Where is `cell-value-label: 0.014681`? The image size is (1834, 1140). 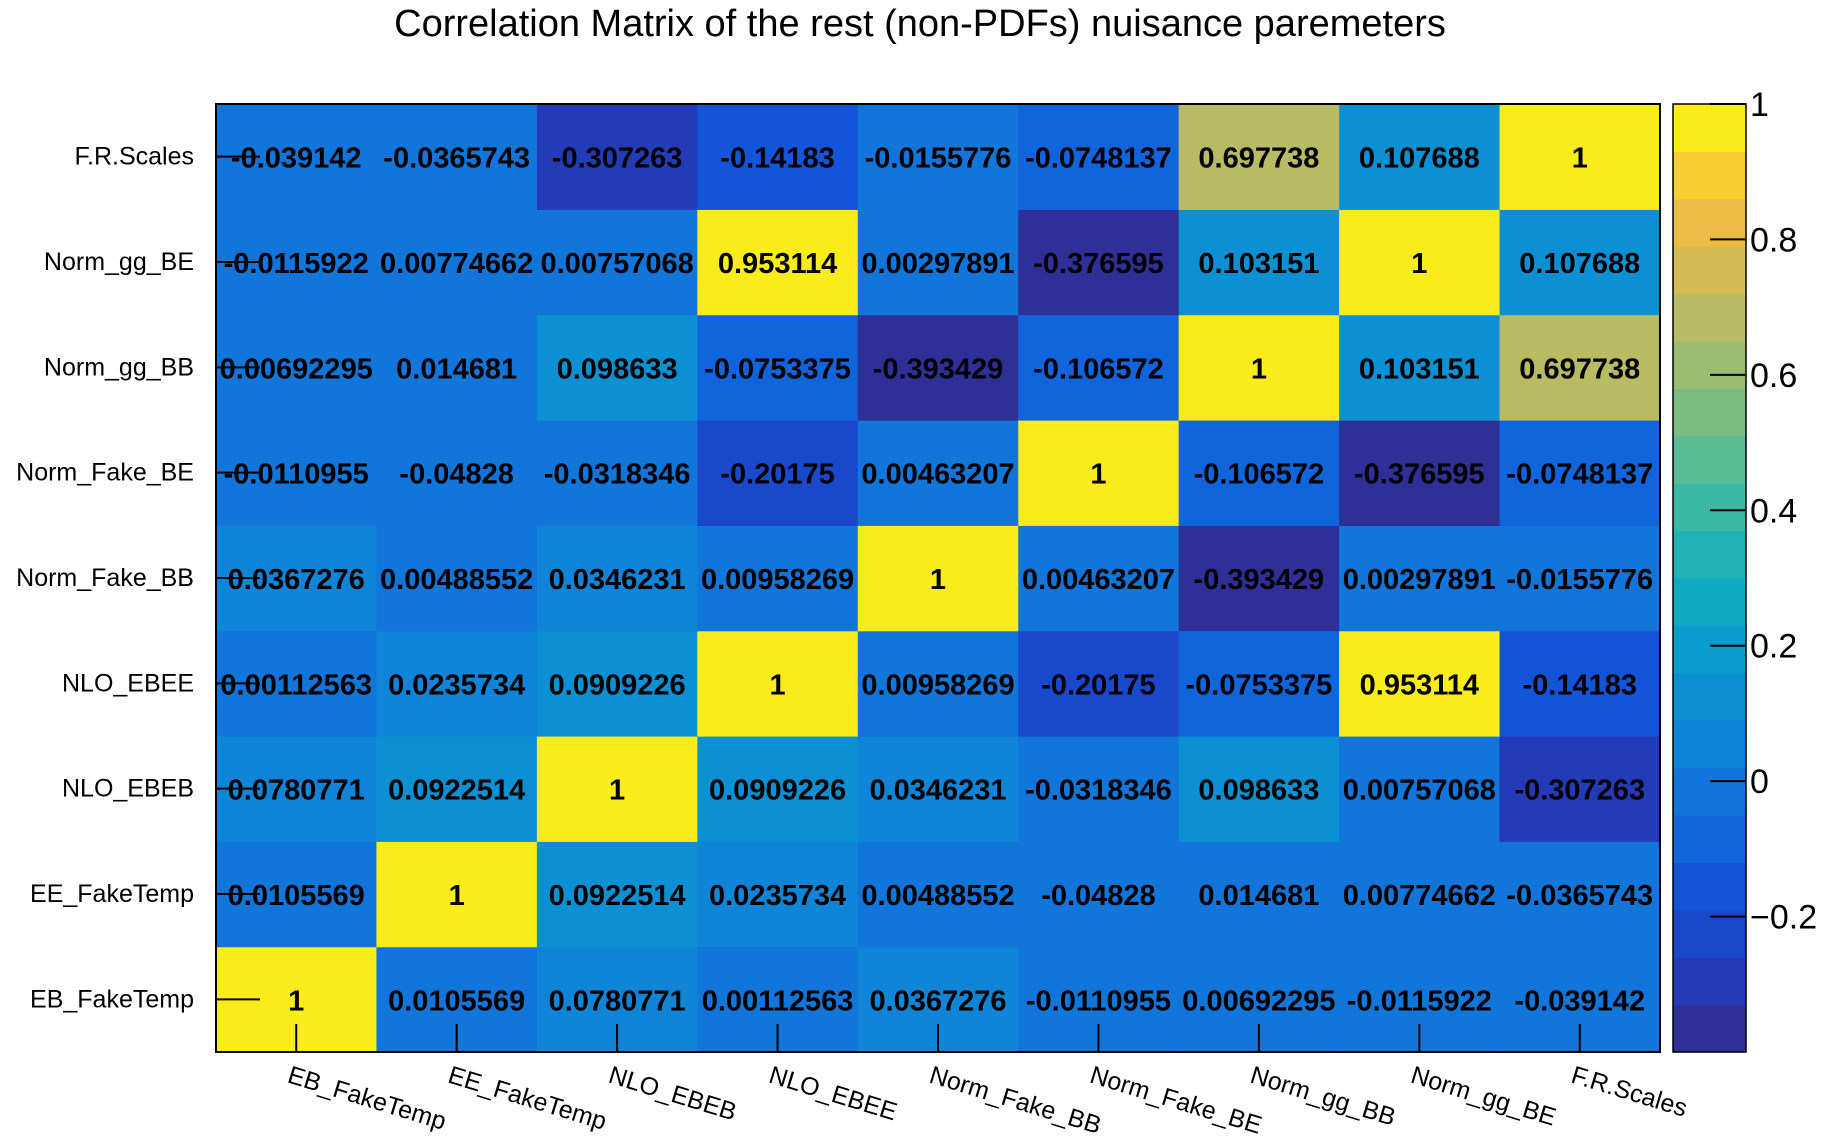
cell-value-label: 0.014681 is located at coordinates (1258, 896).